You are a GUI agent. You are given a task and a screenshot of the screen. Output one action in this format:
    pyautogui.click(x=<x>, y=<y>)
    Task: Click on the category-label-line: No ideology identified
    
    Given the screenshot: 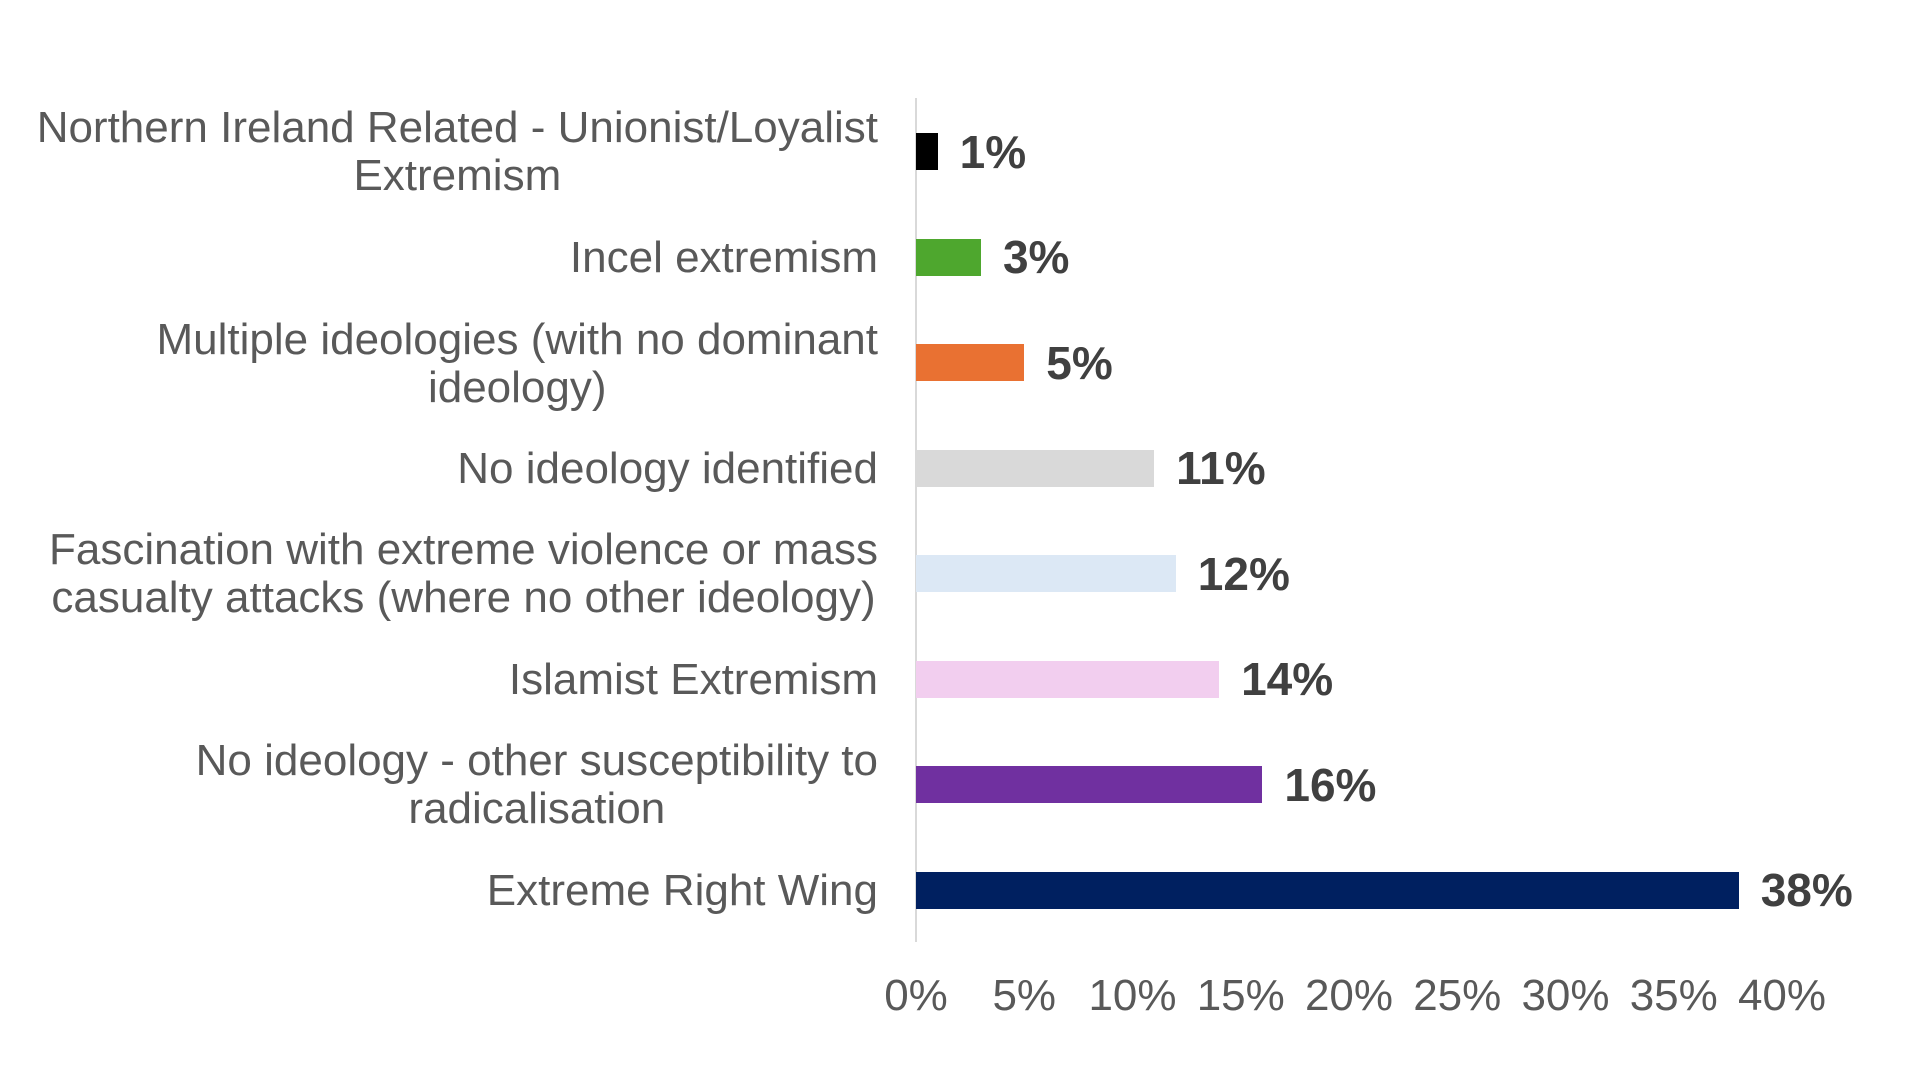 What is the action you would take?
    pyautogui.click(x=667, y=468)
    